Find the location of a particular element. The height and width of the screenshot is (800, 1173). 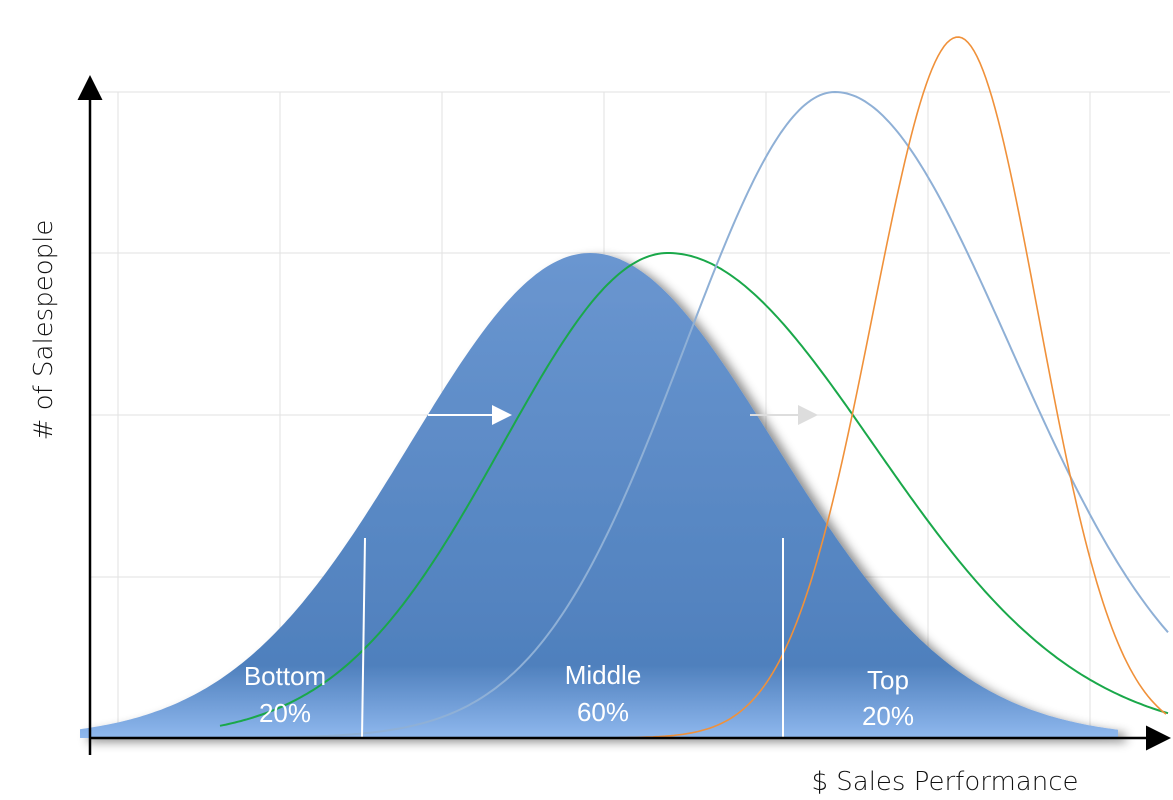

x-axis-label: $ Sales Performance is located at coordinates (944, 782).